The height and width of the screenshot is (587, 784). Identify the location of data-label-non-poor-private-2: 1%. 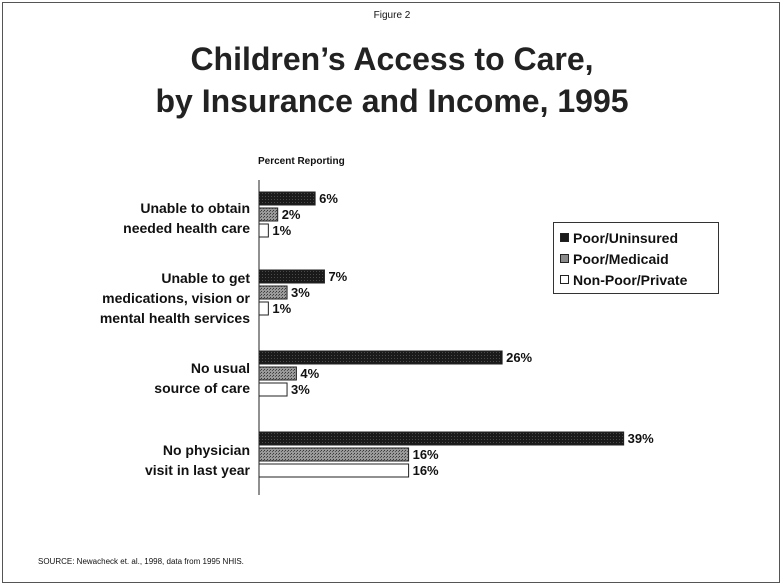
(281, 308).